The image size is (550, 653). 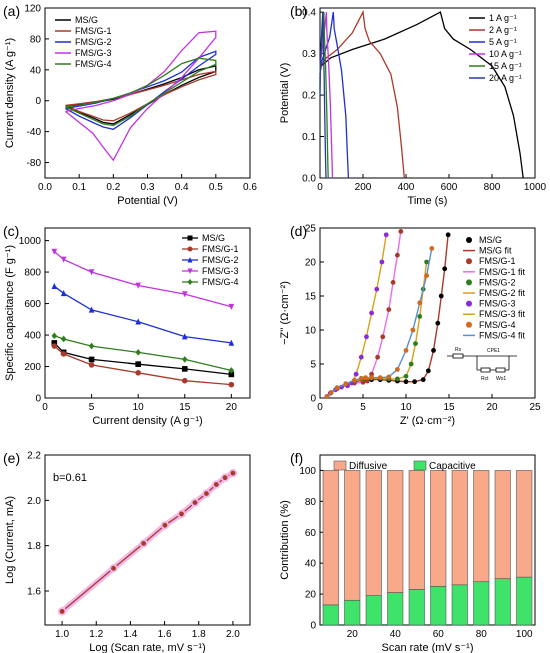 I want to click on y-axis-label: Potential (V), so click(x=285, y=93).